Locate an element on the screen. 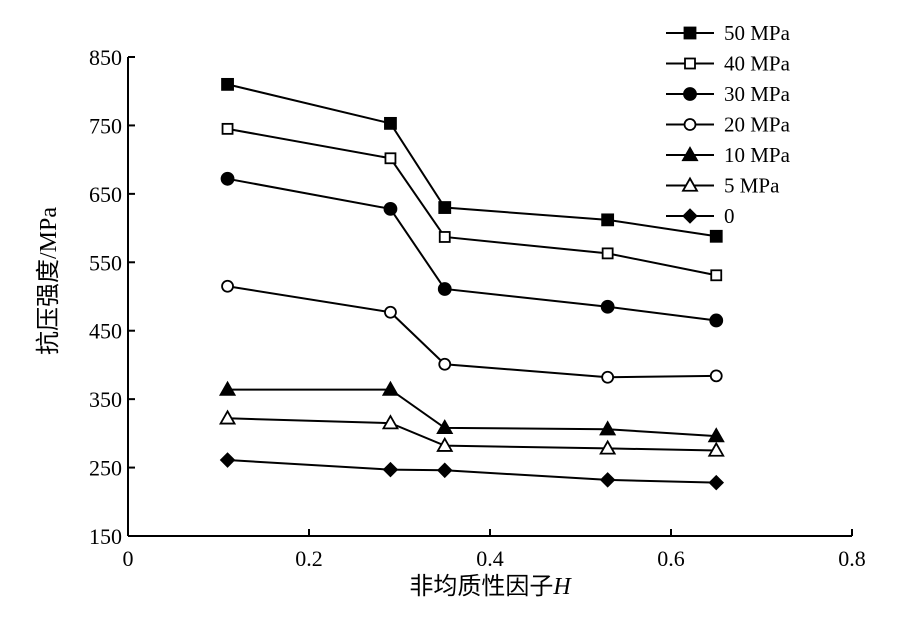 This screenshot has width=909, height=619. legend: 50 MPa 40 MPa 30 MPa 20 MPa 10 MPa 5 MPa 0 is located at coordinates (728, 124).